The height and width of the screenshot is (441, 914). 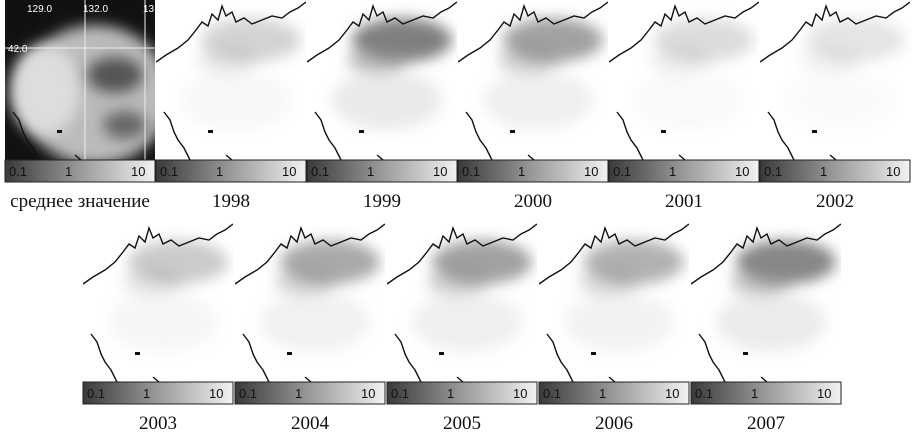 I want to click on panel-label: 2004, so click(x=310, y=423).